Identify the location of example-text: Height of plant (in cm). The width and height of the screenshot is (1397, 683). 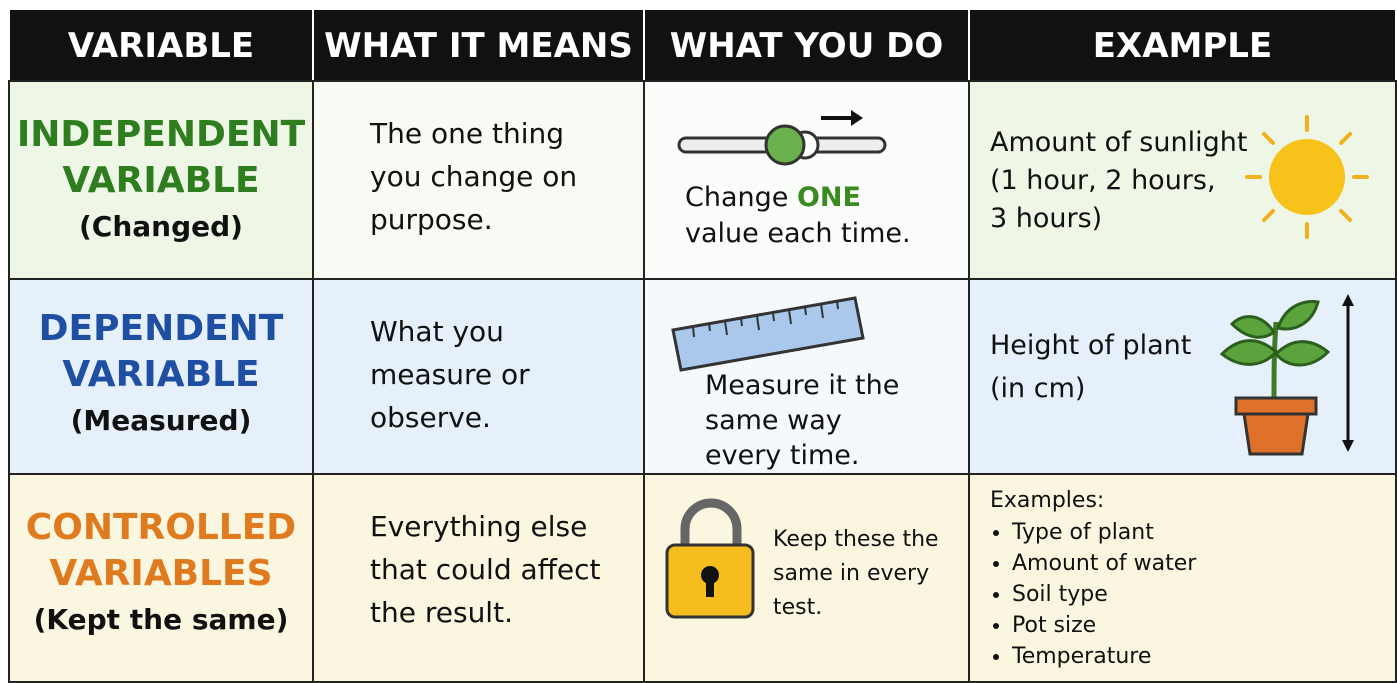
(1090, 367).